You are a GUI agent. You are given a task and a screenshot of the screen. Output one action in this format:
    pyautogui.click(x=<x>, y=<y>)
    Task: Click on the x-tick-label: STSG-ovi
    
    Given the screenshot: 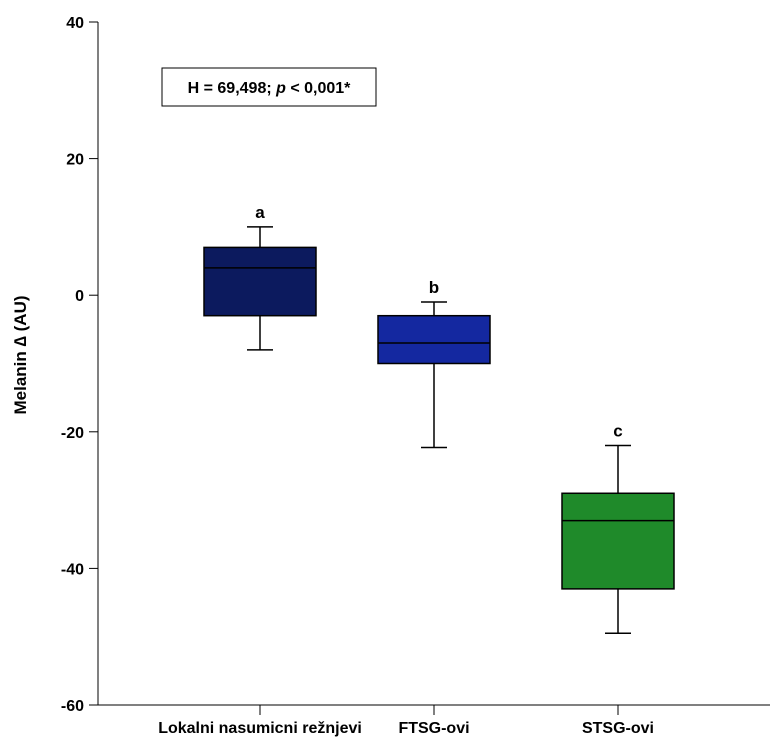 What is the action you would take?
    pyautogui.click(x=618, y=728)
    